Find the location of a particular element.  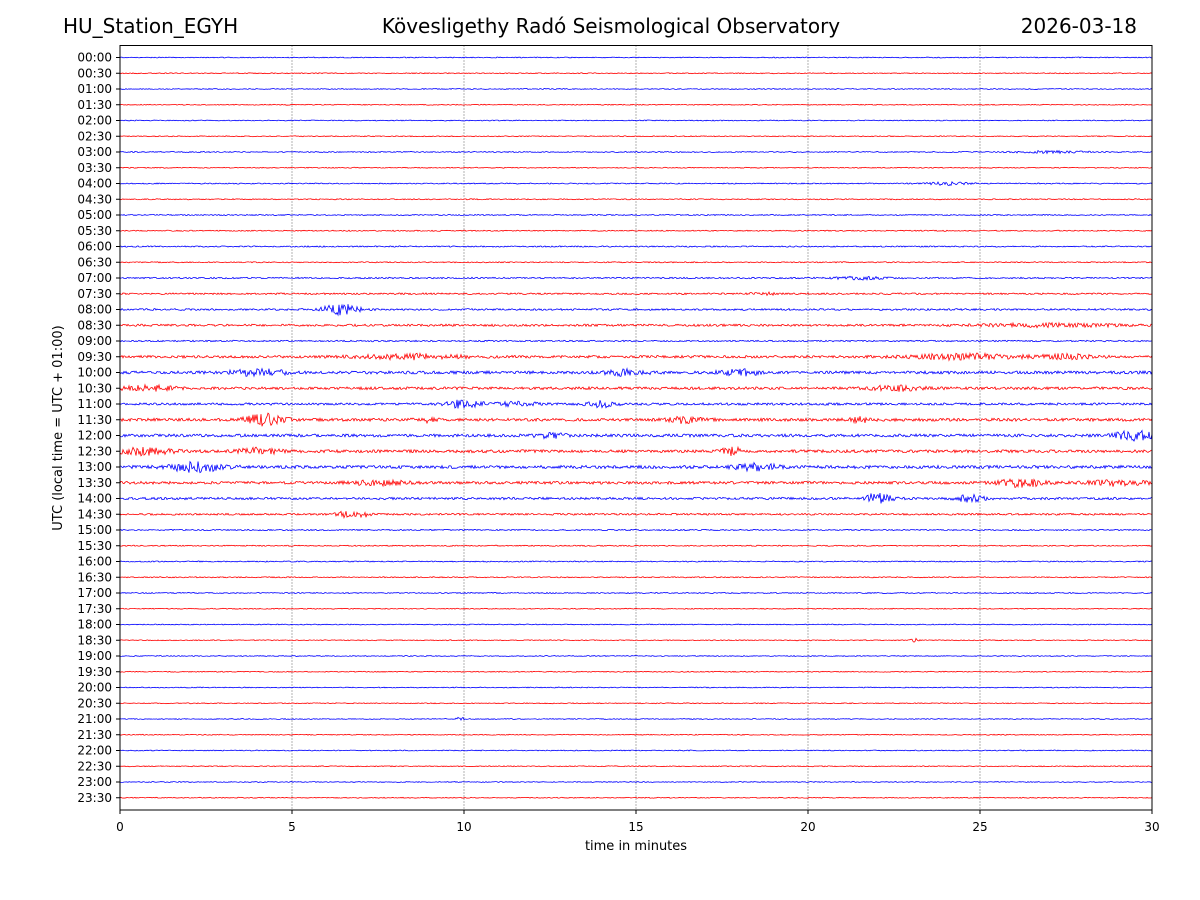

date-title: 2026-03-18 is located at coordinates (1078, 26).